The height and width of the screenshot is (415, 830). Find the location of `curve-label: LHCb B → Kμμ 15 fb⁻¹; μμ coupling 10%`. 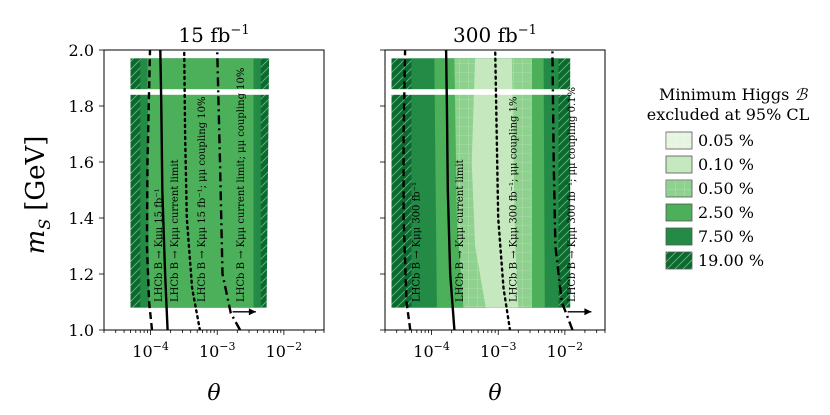

curve-label: LHCb B → Kμμ 15 fb⁻¹; μμ coupling 10% is located at coordinates (202, 199).